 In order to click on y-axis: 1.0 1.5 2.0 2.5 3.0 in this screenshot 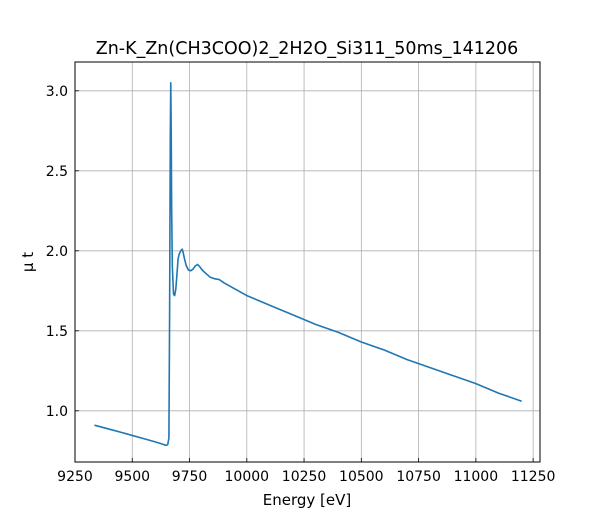, I will do `click(62, 252)`.